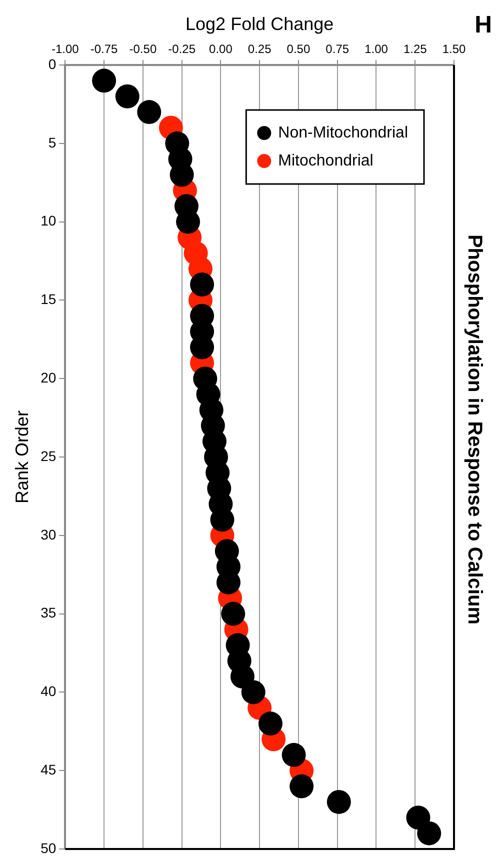 The width and height of the screenshot is (504, 861). What do you see at coordinates (474, 429) in the screenshot?
I see `text: Phosphorylation in Response to Calcium` at bounding box center [474, 429].